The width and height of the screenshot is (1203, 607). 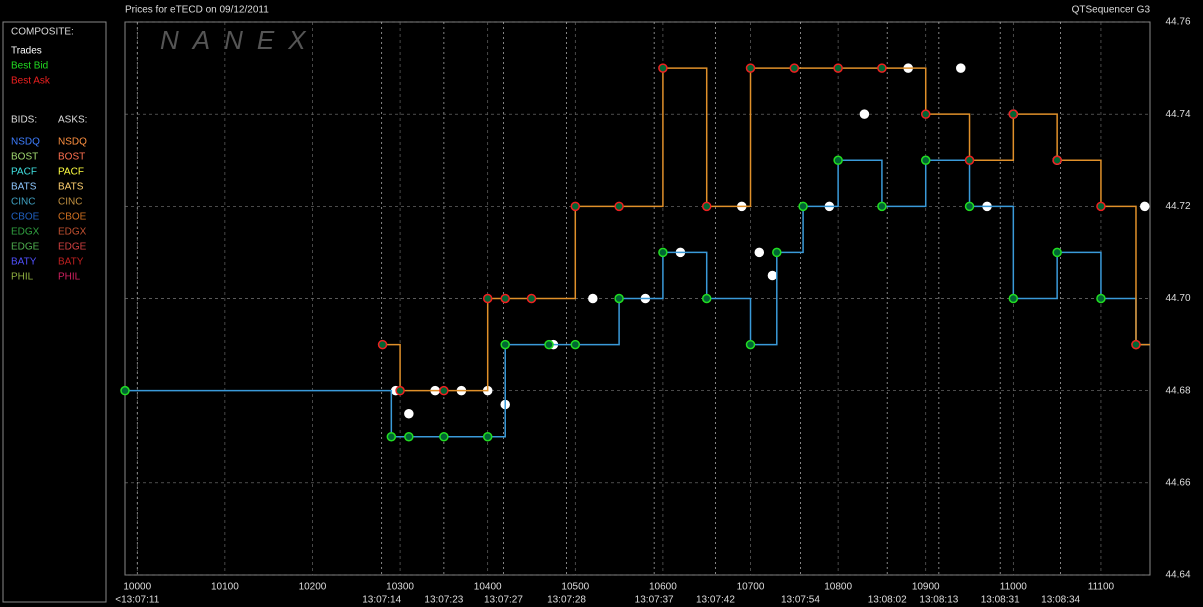 What do you see at coordinates (751, 587) in the screenshot?
I see `x-tick-label: 10700` at bounding box center [751, 587].